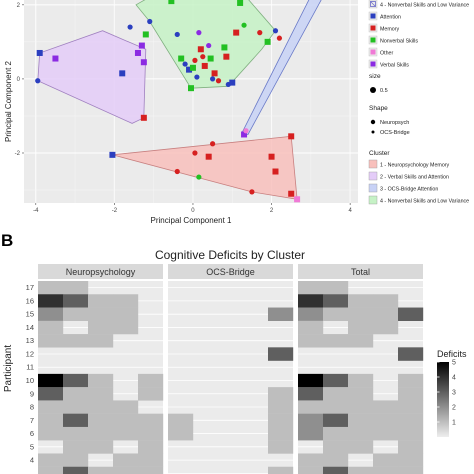 This screenshot has height=474, width=474. I want to click on row-tick-label: 12, so click(30, 353).